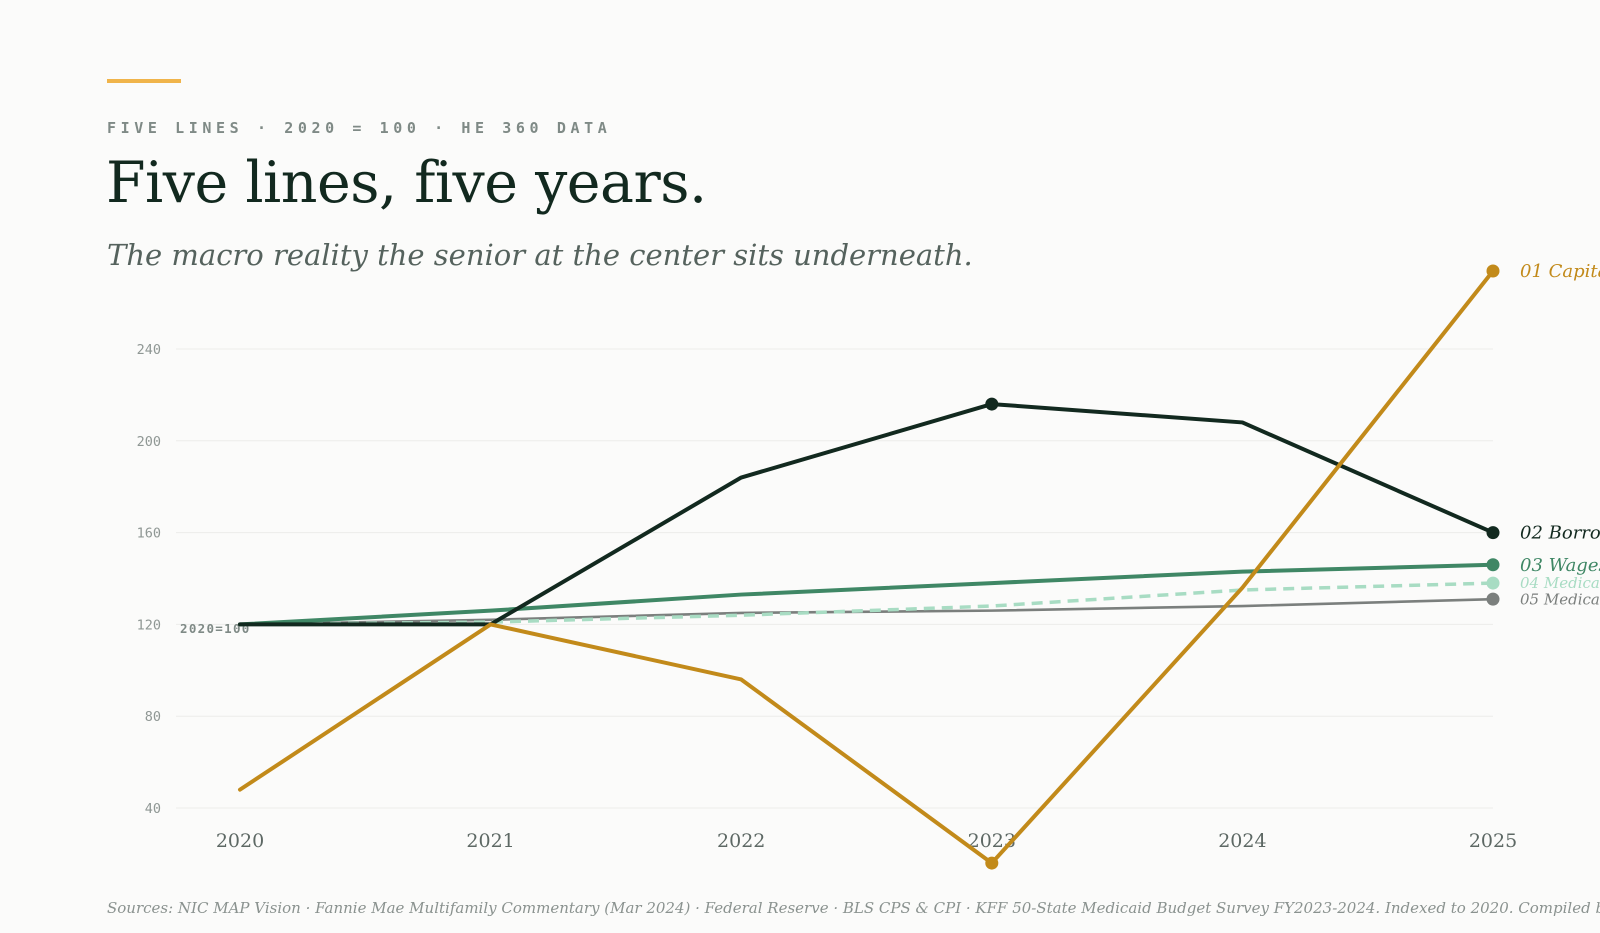 The width and height of the screenshot is (1600, 933). What do you see at coordinates (992, 841) in the screenshot?
I see `x-tick-label: 2023` at bounding box center [992, 841].